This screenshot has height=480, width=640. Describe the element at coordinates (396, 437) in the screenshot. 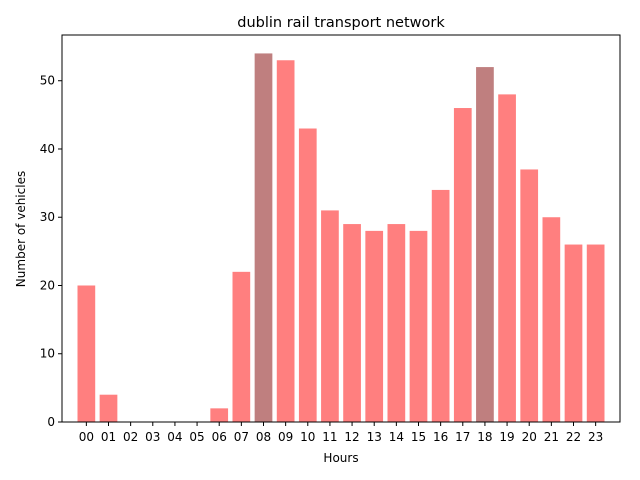

I see `x-tick-label: 14` at that location.